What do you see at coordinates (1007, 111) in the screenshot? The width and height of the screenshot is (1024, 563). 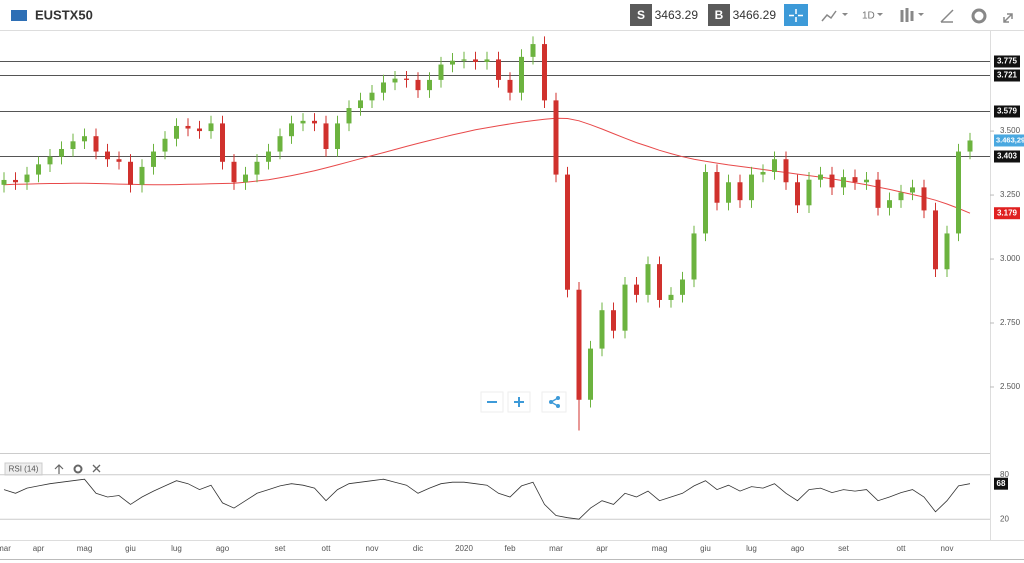 I see `price-line-label: 3.579` at bounding box center [1007, 111].